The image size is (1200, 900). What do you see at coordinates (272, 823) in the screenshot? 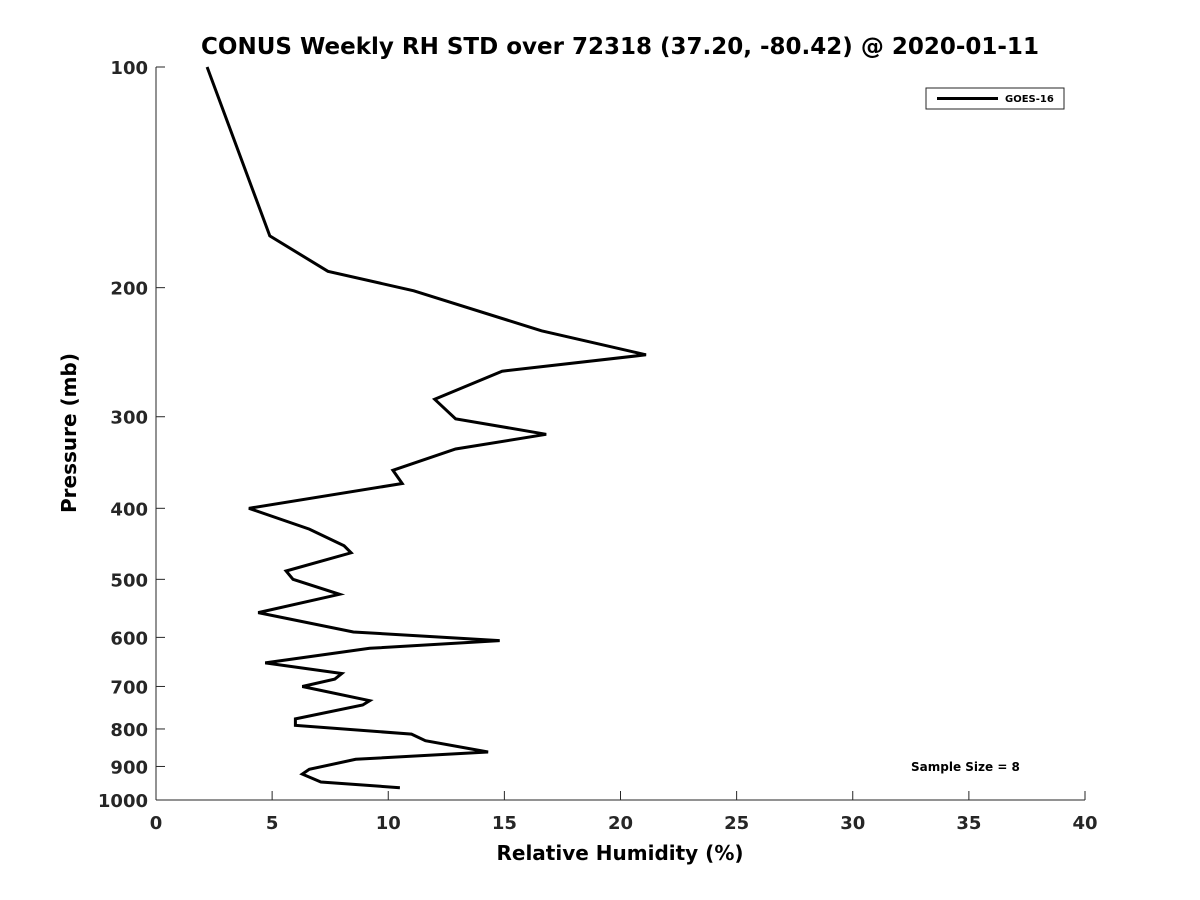
I see `x-tick-label: 5` at bounding box center [272, 823].